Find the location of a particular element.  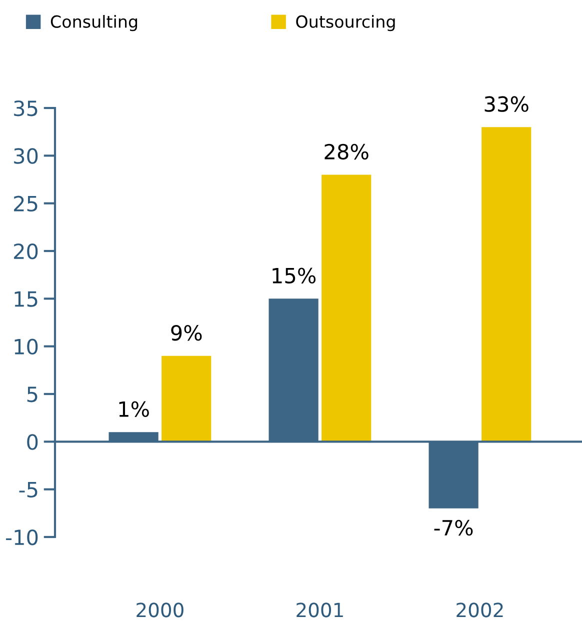

y-tick-label: 15 is located at coordinates (26, 299).